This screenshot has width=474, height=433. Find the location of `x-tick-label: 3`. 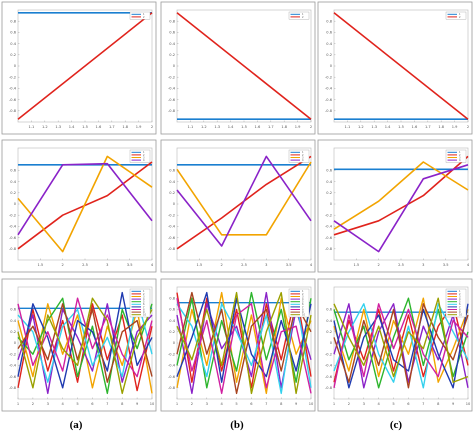

x-tick-label: 3 is located at coordinates (207, 404).